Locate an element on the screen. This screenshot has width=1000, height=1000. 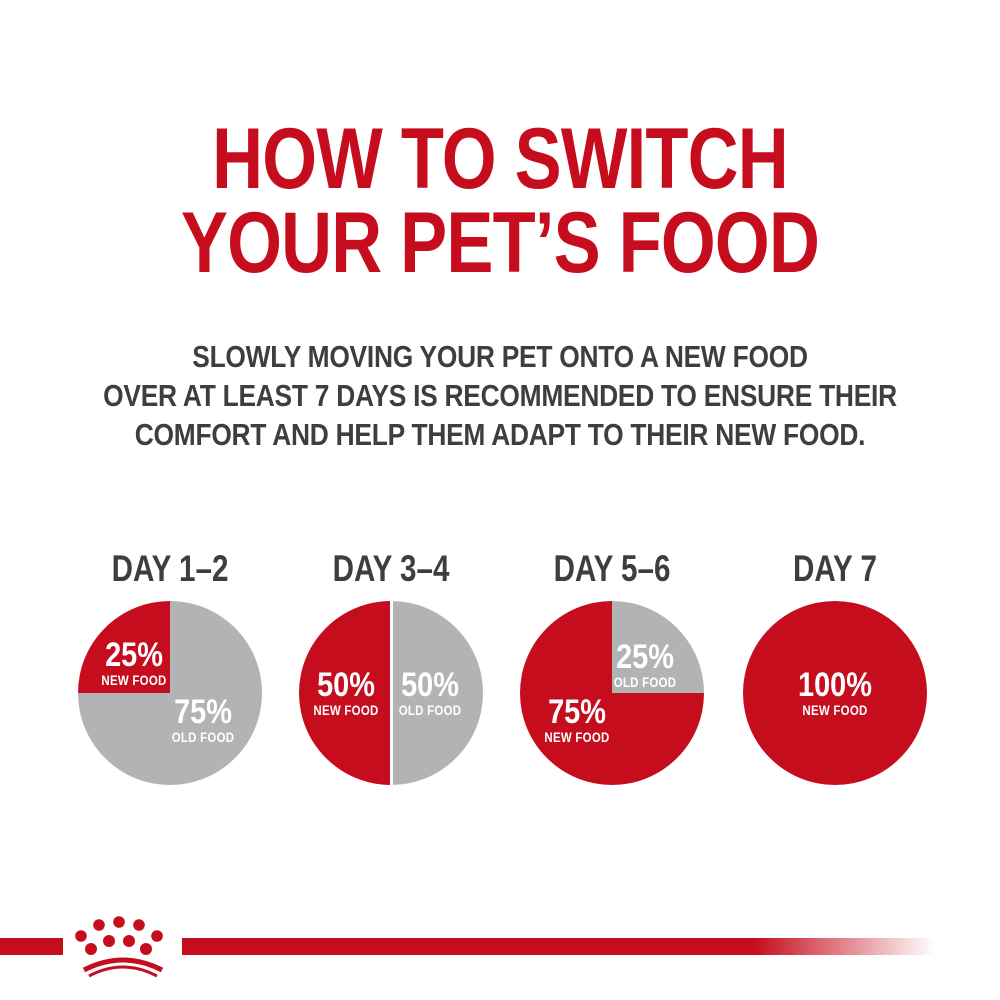
pie-title-day-7: DAY 7 is located at coordinates (835, 568).